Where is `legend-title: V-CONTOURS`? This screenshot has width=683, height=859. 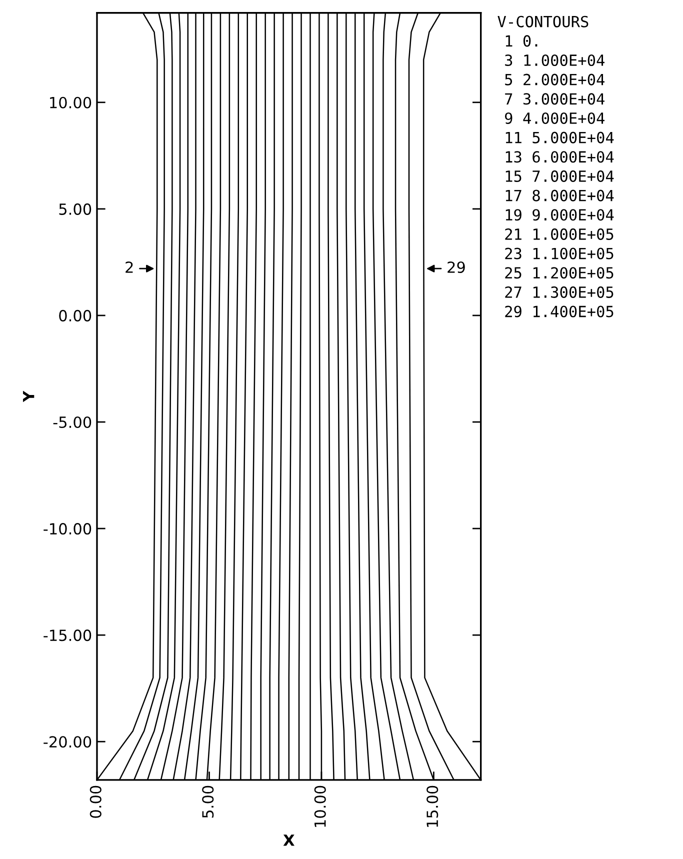 legend-title: V-CONTOURS is located at coordinates (543, 22).